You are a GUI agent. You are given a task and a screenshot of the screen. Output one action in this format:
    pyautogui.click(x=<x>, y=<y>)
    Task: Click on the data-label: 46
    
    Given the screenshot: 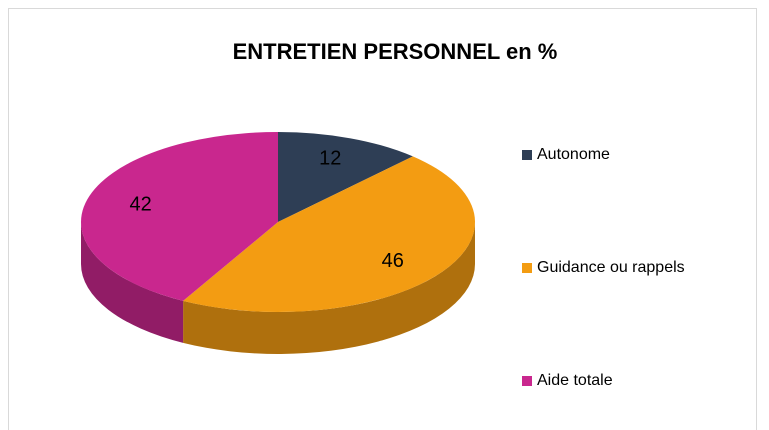 What is the action you would take?
    pyautogui.click(x=393, y=261)
    